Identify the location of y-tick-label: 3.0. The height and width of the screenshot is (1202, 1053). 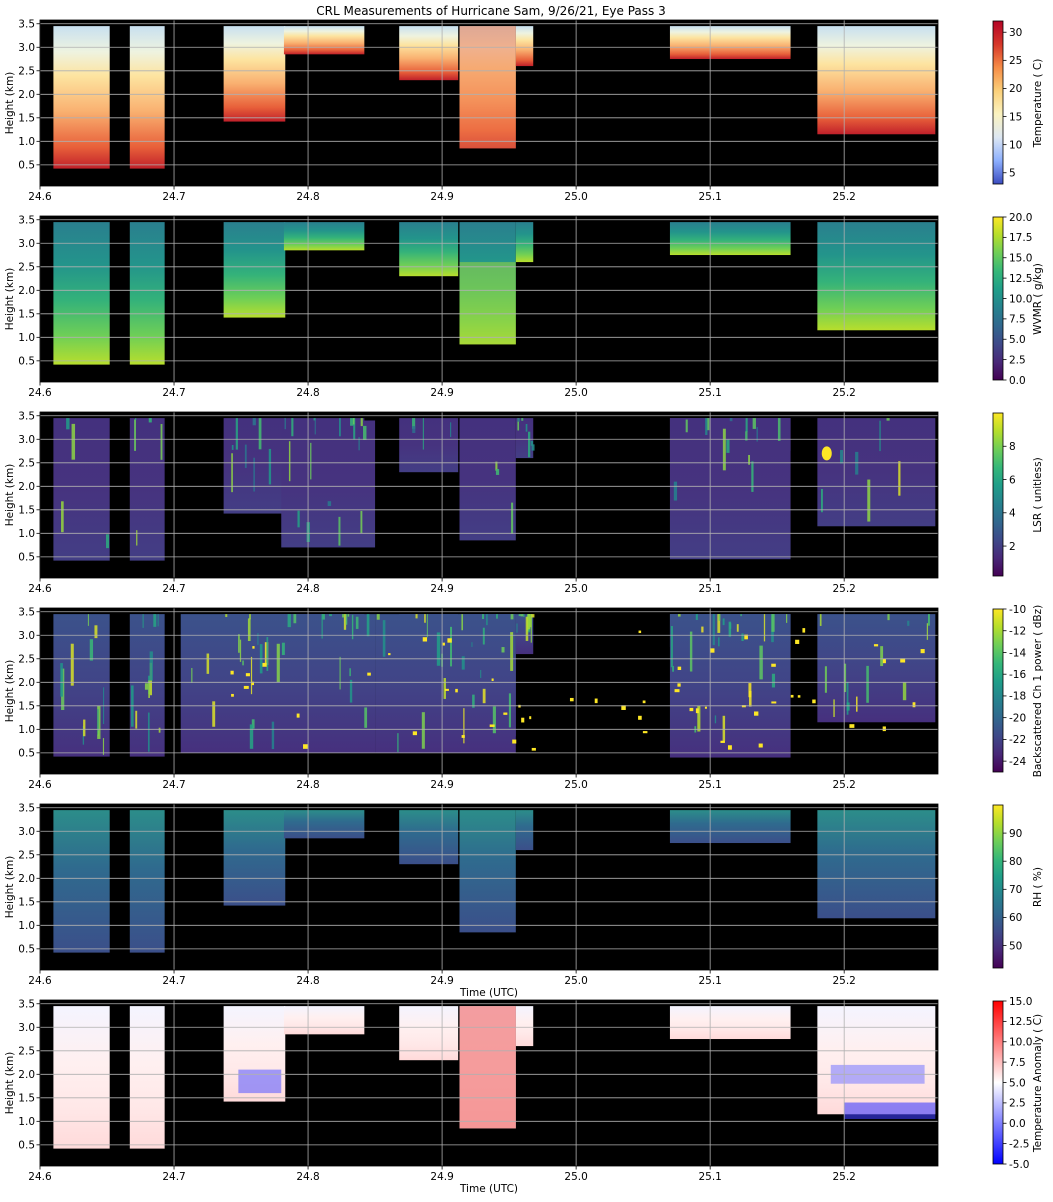
(26, 1028).